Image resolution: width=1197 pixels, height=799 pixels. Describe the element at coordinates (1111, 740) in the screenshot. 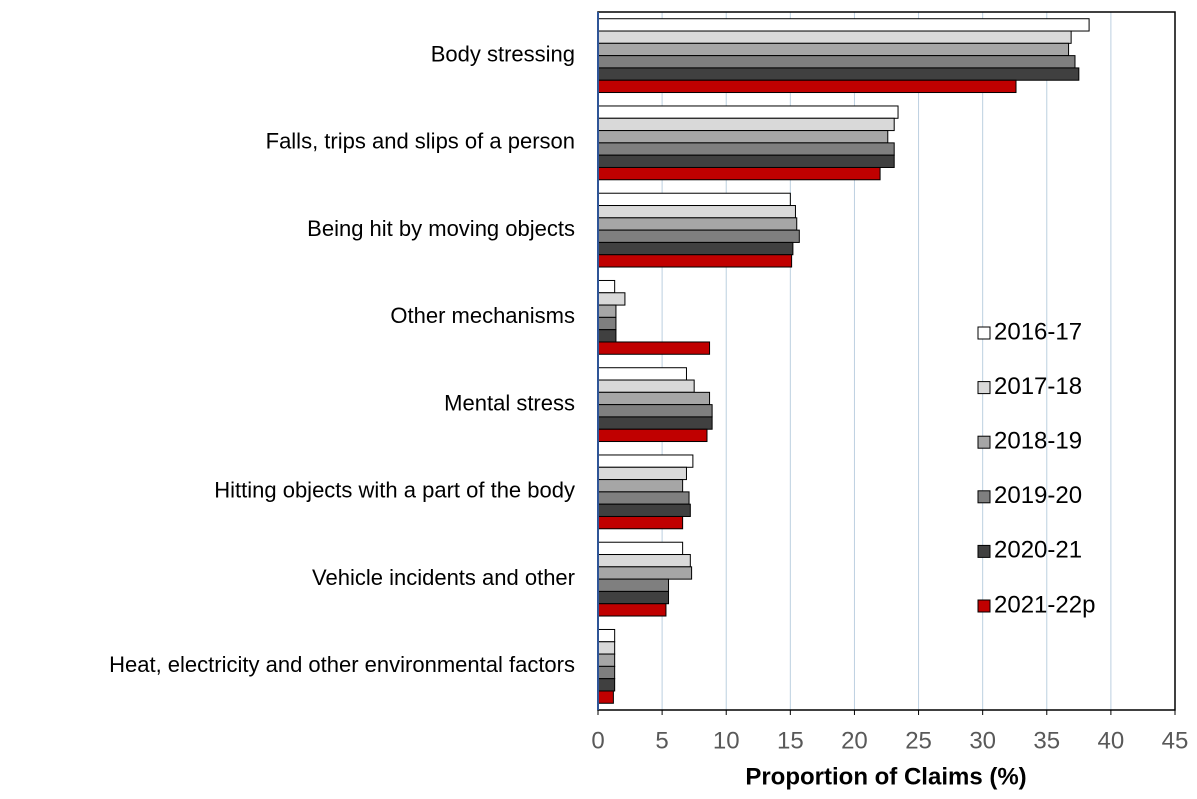

I see `x-tick-label: 40` at that location.